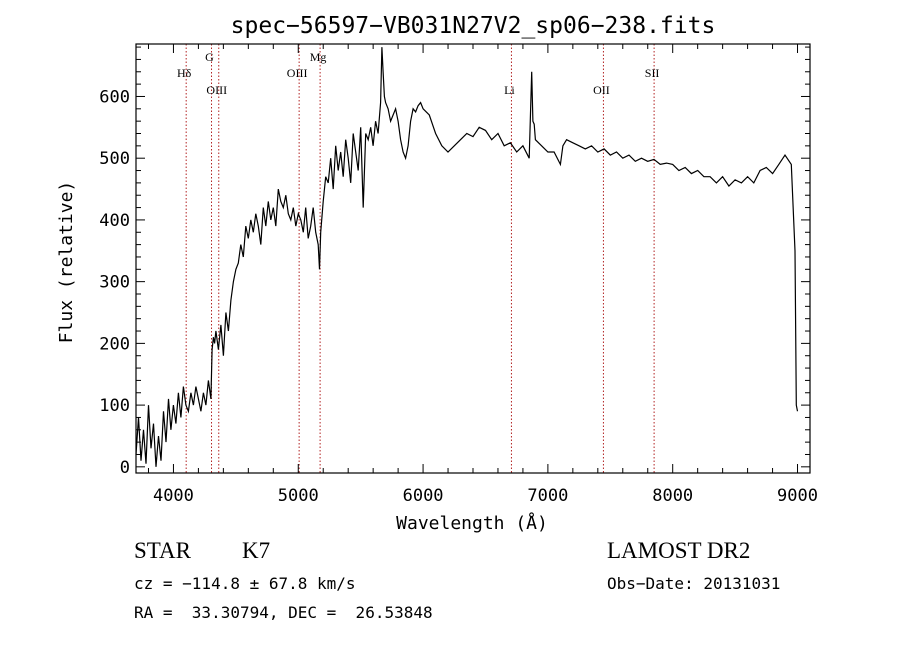 The height and width of the screenshot is (654, 900). Describe the element at coordinates (162, 550) in the screenshot. I see `object-class: STAR` at that location.